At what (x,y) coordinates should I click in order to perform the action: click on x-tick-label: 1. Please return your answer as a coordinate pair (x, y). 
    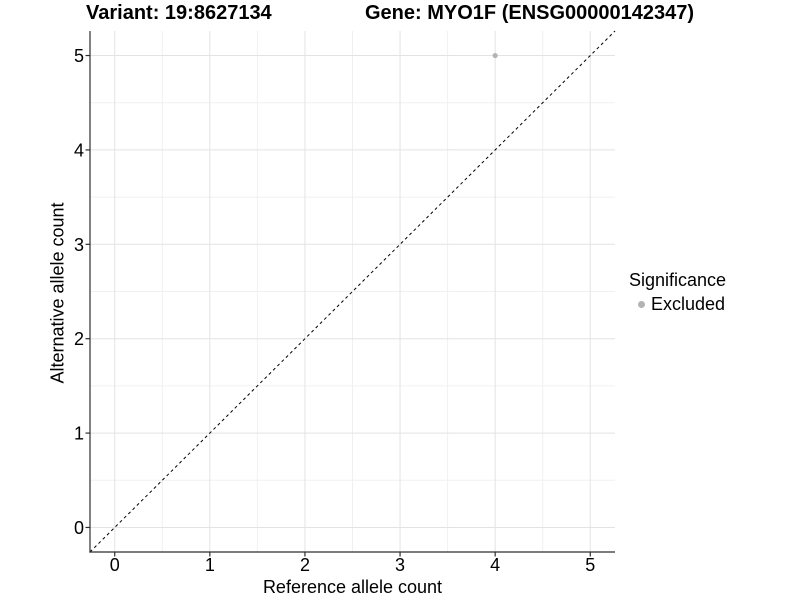
    Looking at the image, I should click on (210, 565).